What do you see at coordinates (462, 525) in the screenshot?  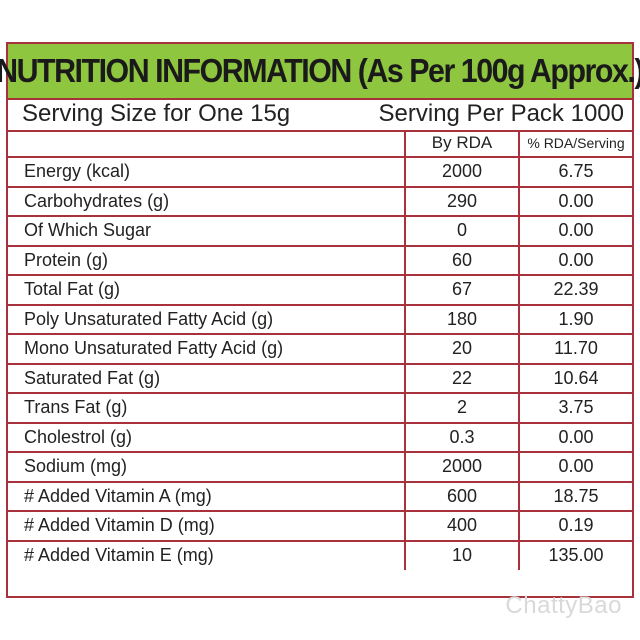 I see `rda-value: 400` at bounding box center [462, 525].